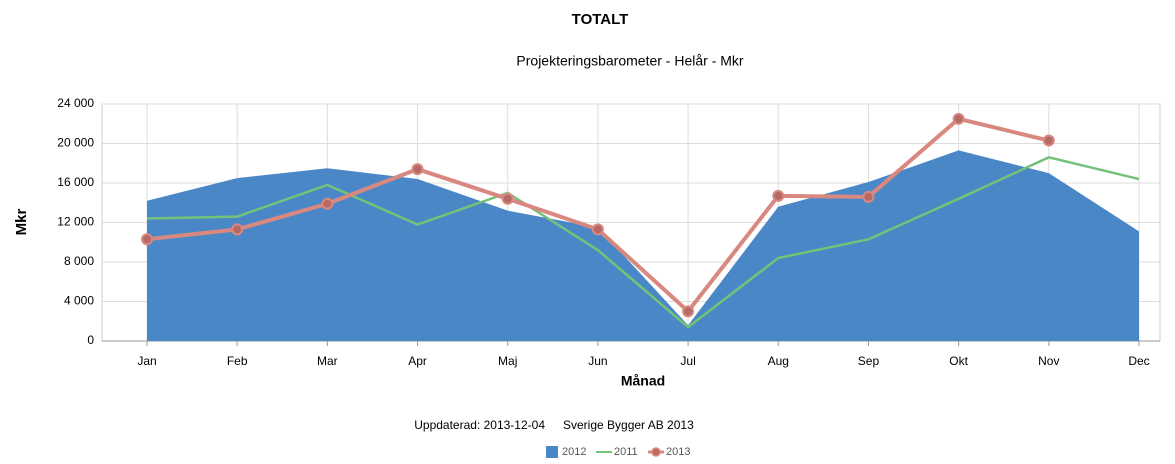 This screenshot has width=1175, height=464. What do you see at coordinates (600, 19) in the screenshot?
I see `chart-title: TOTALT` at bounding box center [600, 19].